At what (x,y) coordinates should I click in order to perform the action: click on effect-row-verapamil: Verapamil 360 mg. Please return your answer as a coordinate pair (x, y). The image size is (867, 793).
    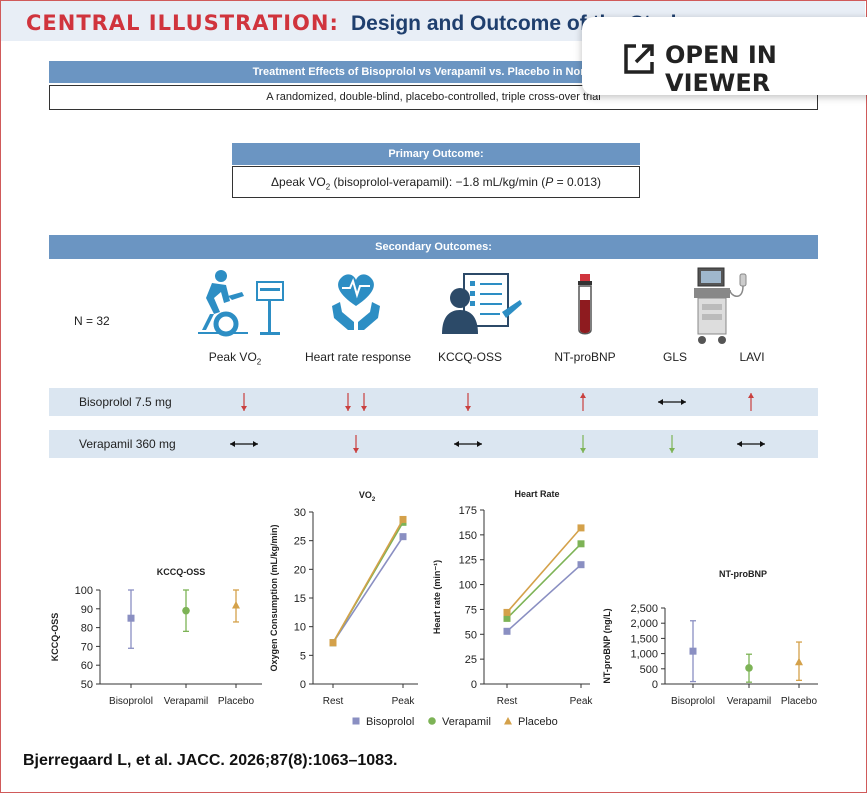
    Looking at the image, I should click on (433, 444).